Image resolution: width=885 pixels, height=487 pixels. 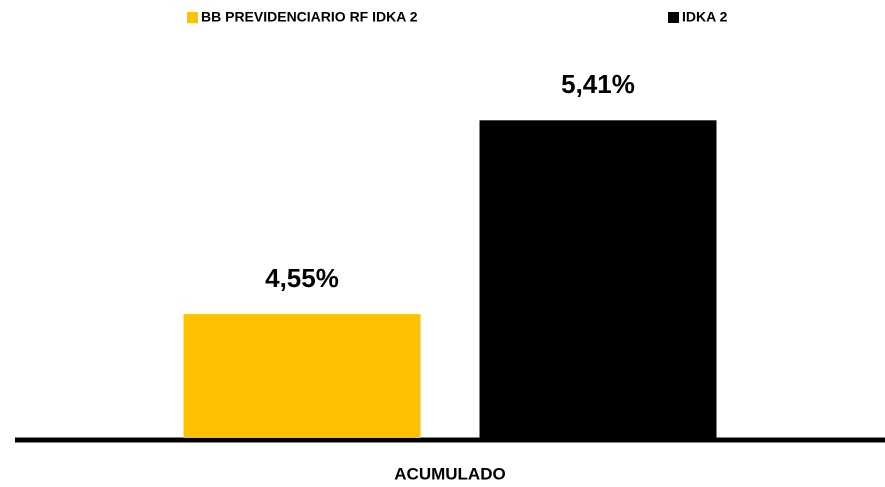 I want to click on bar, so click(x=302, y=376).